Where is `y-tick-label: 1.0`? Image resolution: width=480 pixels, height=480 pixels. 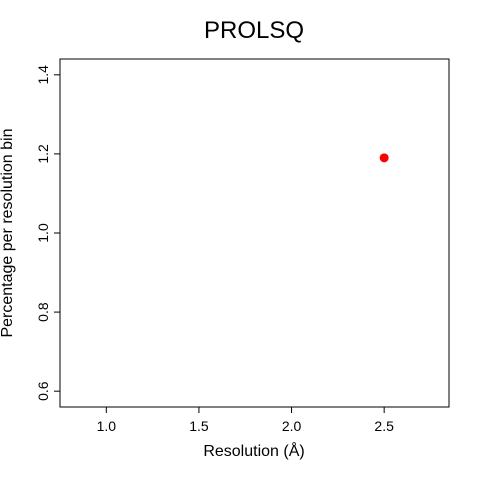 y-tick-label: 1.0 is located at coordinates (43, 233).